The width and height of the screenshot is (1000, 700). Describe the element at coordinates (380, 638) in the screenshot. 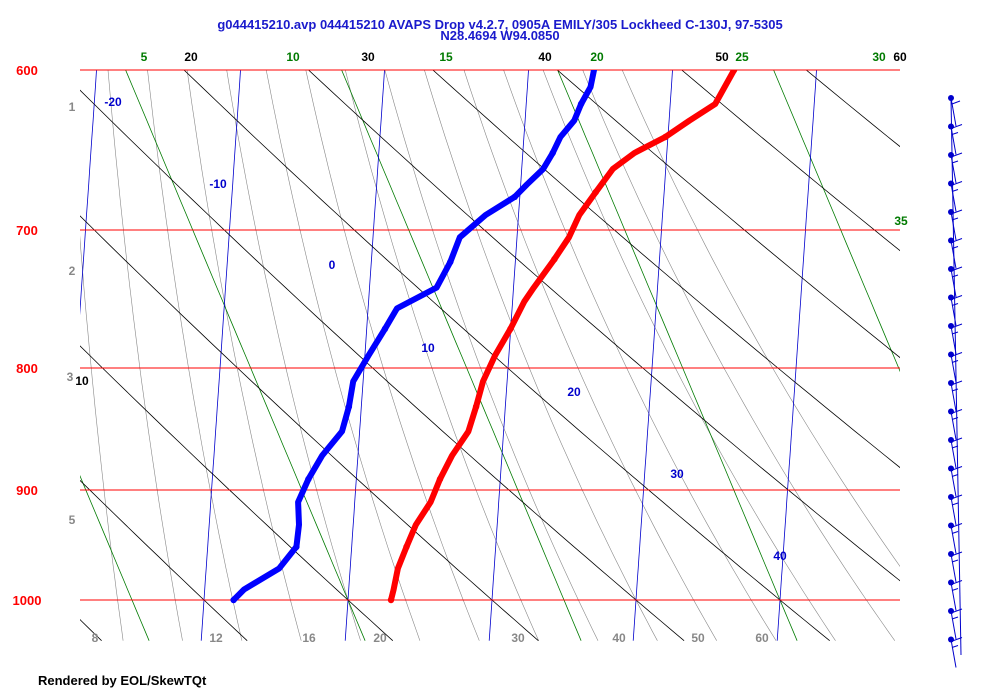

I see `bottom-axis-label: 20` at that location.